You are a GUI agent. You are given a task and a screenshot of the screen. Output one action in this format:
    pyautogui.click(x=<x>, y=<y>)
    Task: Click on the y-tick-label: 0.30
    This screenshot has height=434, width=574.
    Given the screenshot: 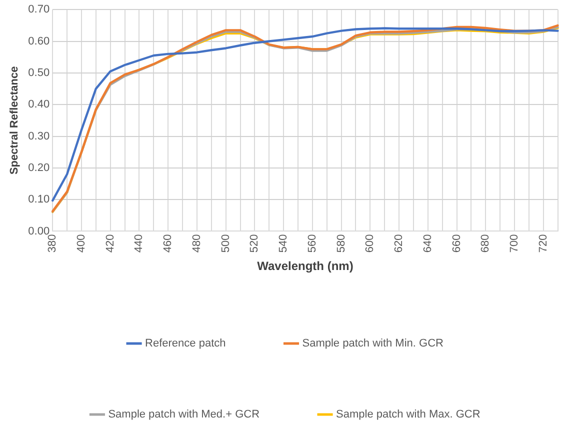 What is the action you would take?
    pyautogui.click(x=39, y=136)
    